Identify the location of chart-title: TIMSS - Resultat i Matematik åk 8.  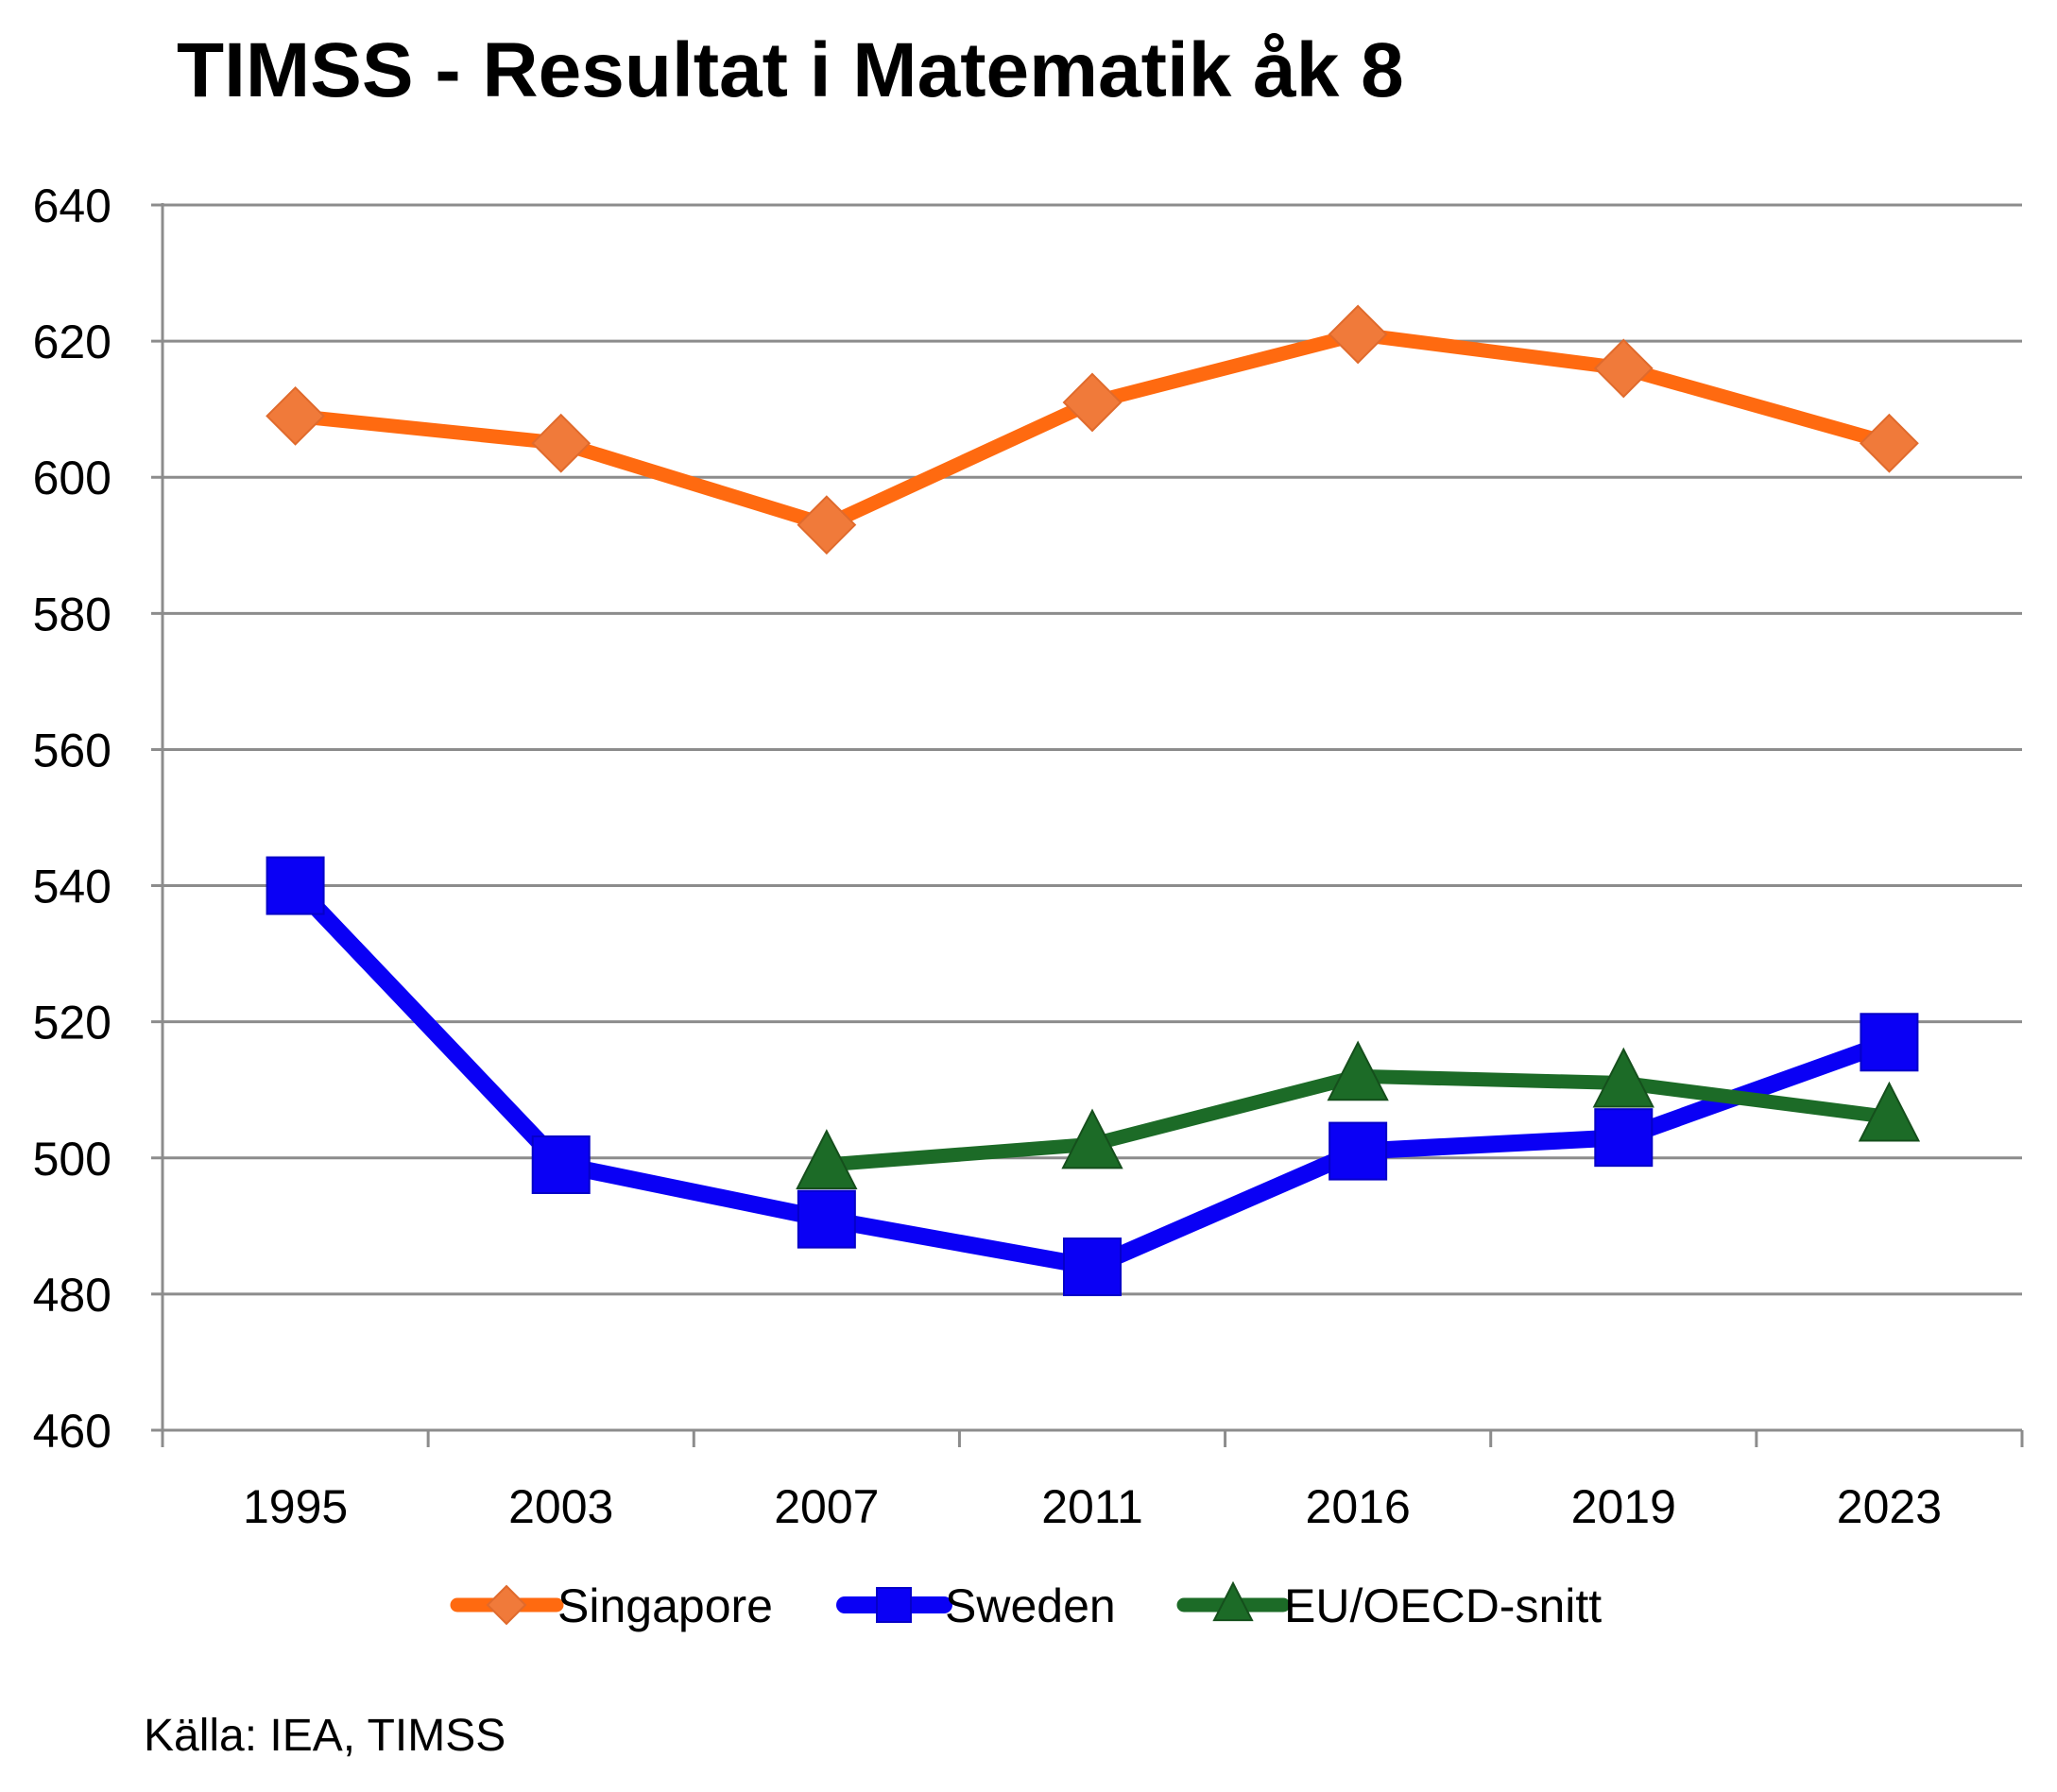
(790, 70).